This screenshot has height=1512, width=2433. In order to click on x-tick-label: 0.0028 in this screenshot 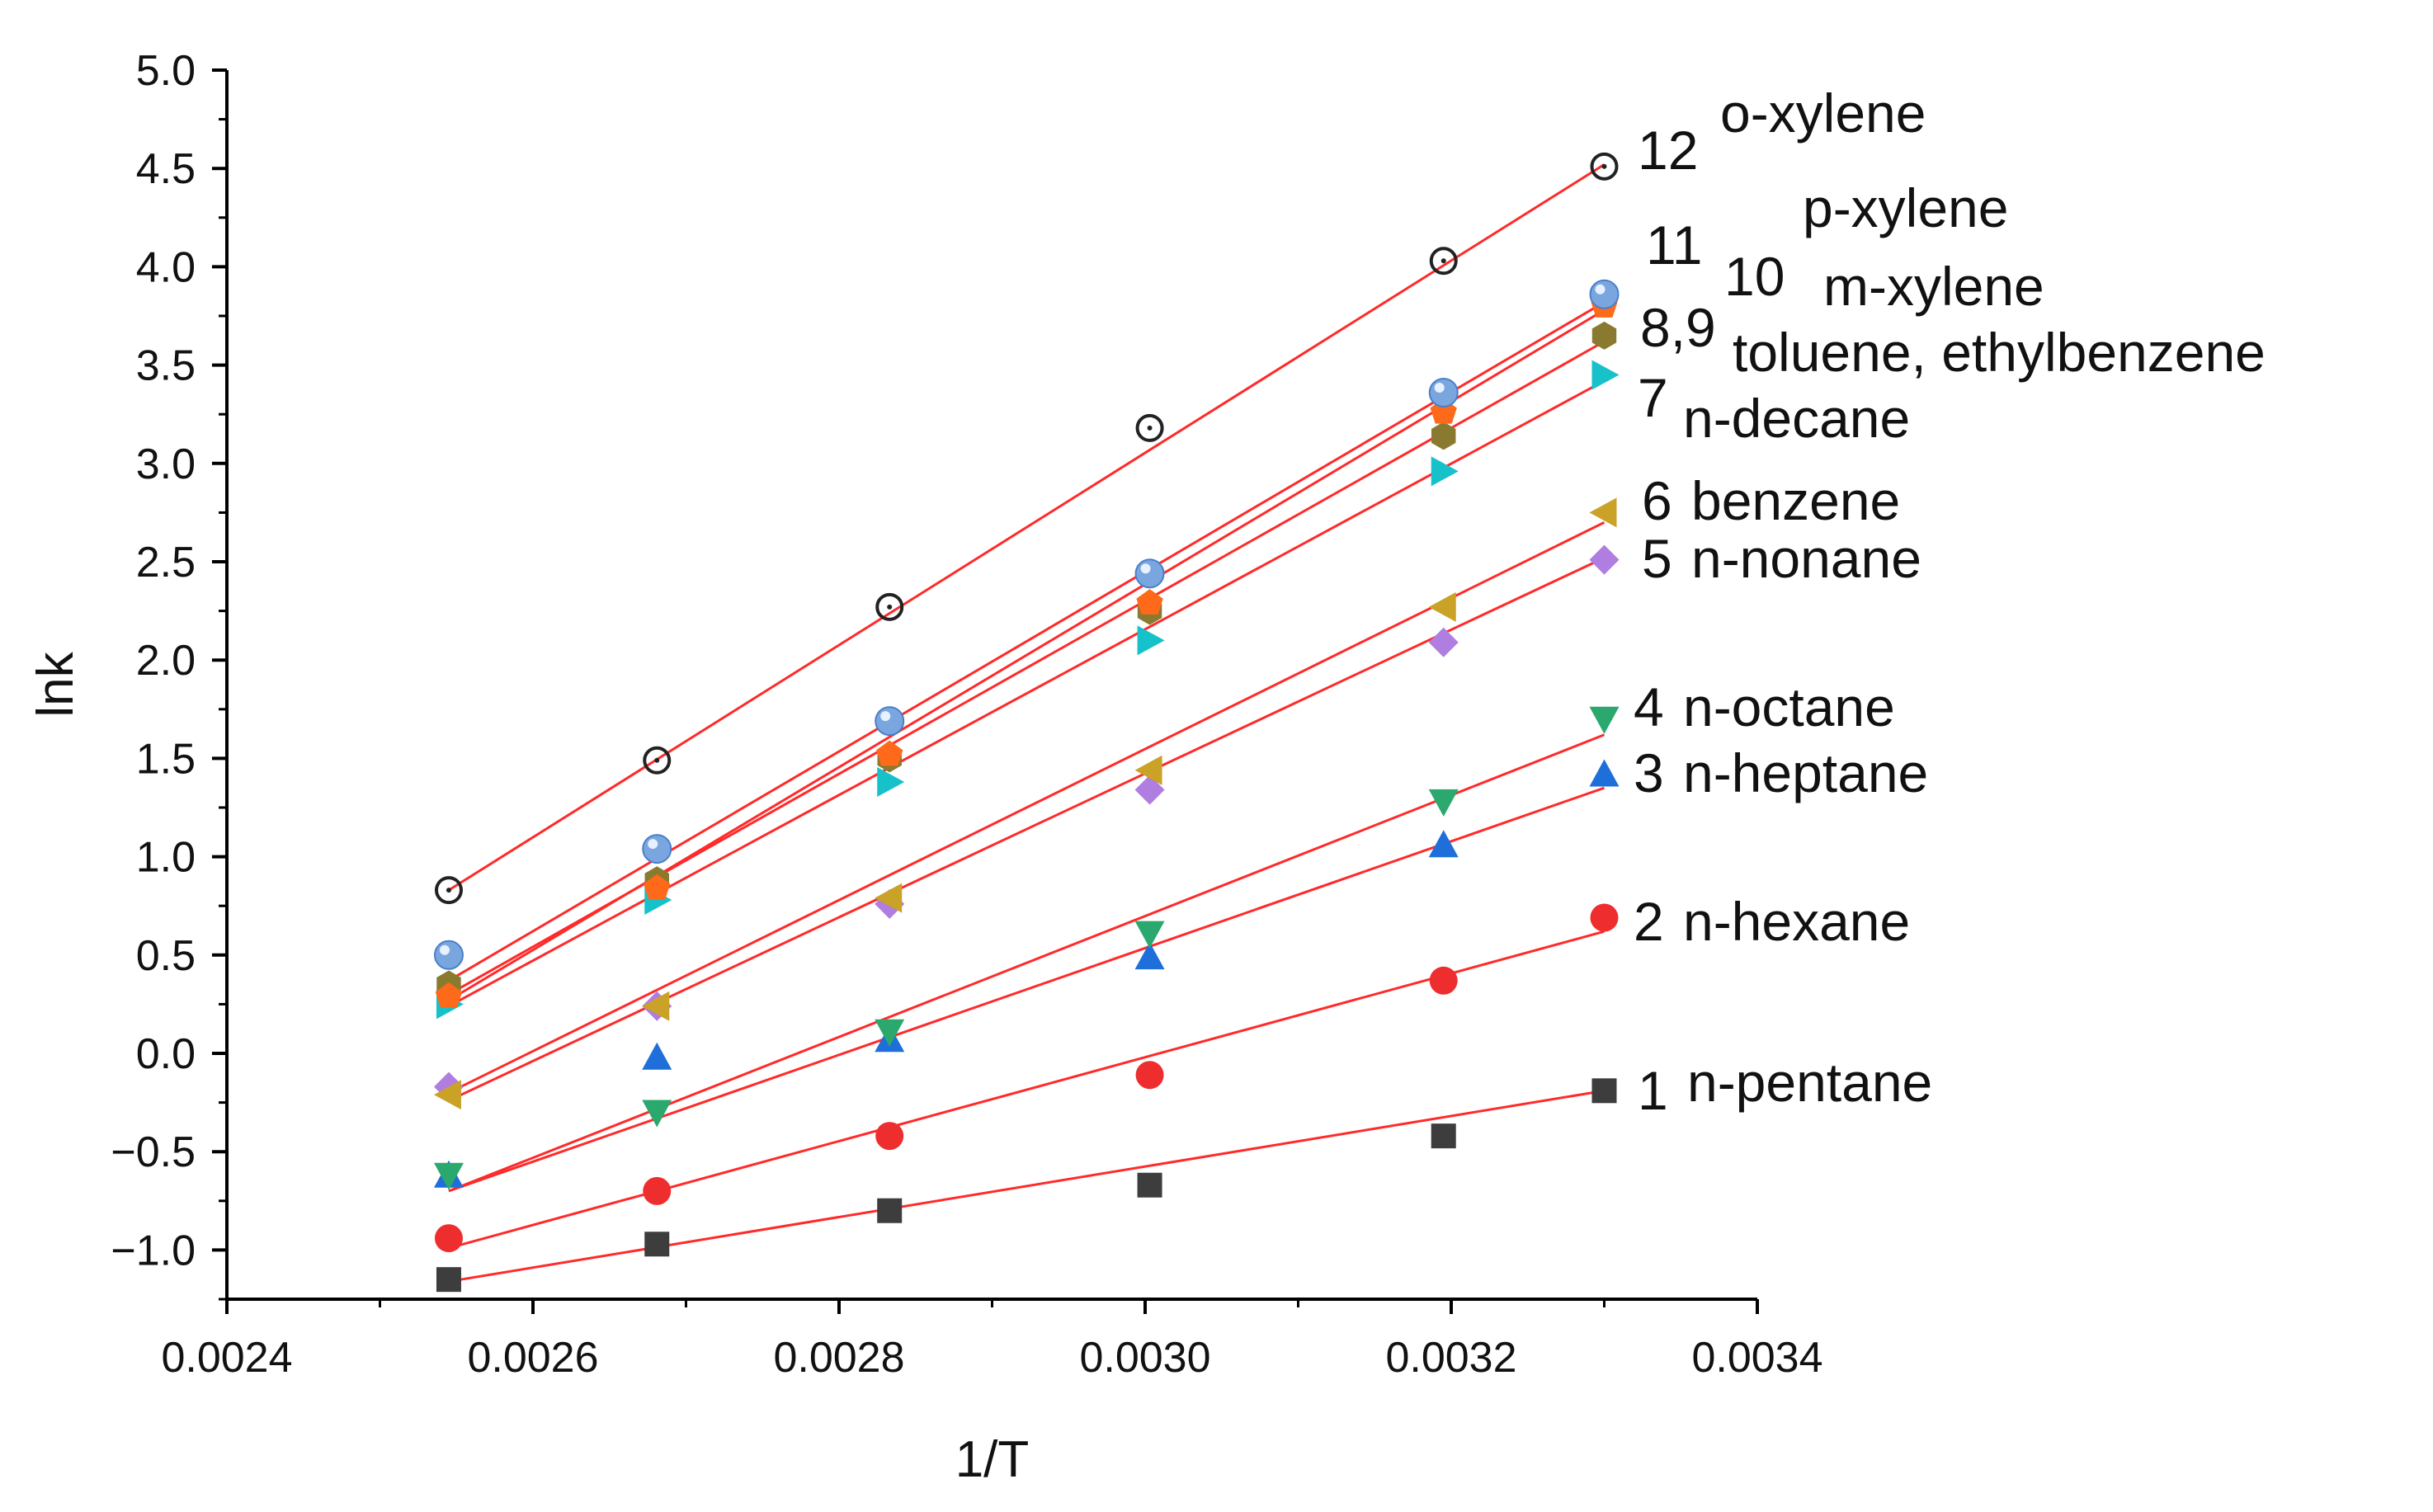, I will do `click(838, 1358)`.